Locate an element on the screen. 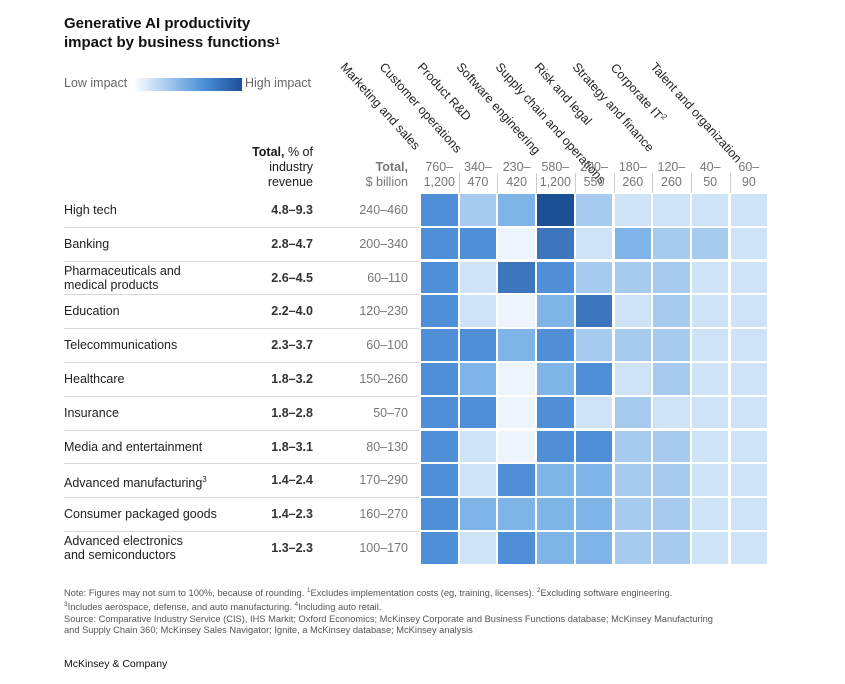 The image size is (845, 684). industry-label: High tech is located at coordinates (90, 210).